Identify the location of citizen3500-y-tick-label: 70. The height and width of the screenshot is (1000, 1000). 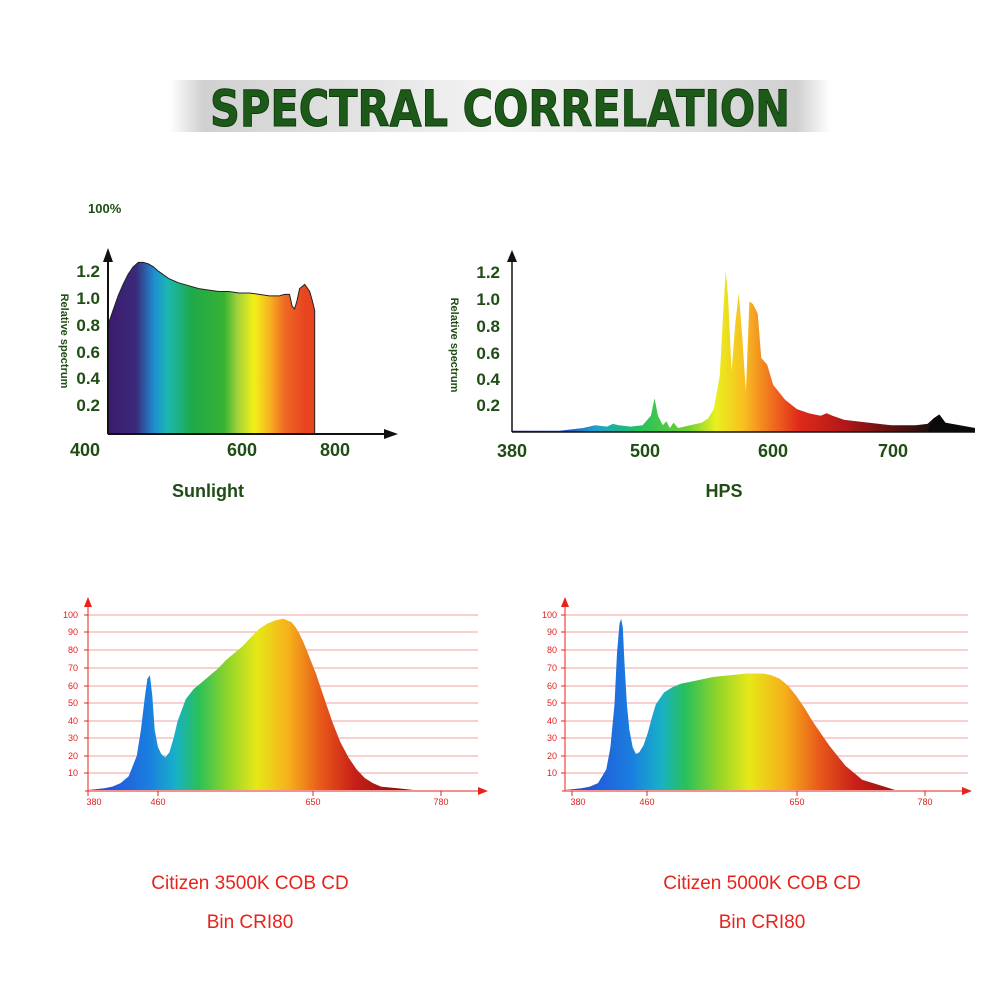
(73, 668).